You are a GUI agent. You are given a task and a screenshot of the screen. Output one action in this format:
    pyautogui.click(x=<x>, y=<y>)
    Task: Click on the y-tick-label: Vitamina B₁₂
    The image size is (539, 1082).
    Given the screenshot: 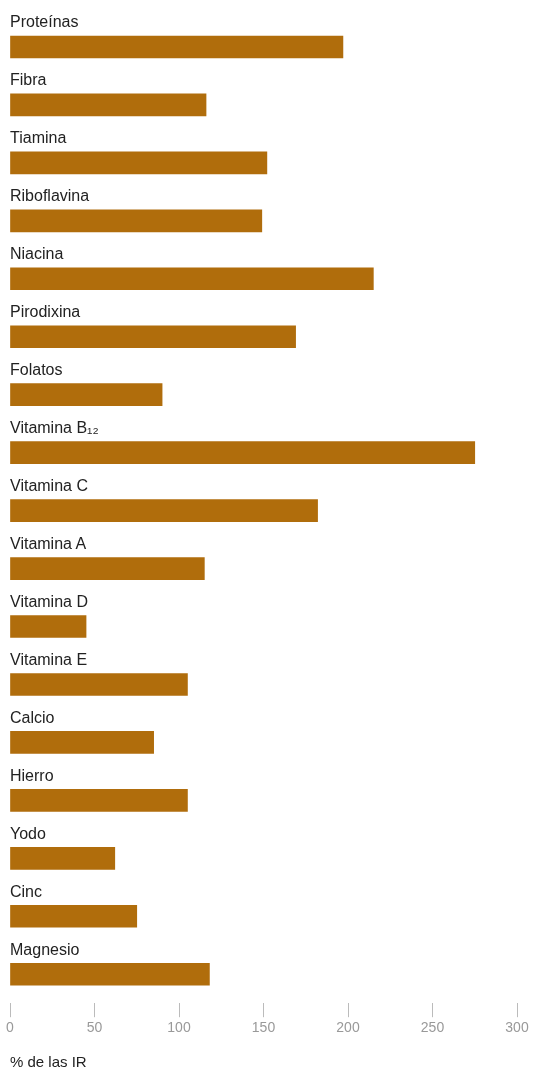 What is the action you would take?
    pyautogui.click(x=54, y=428)
    